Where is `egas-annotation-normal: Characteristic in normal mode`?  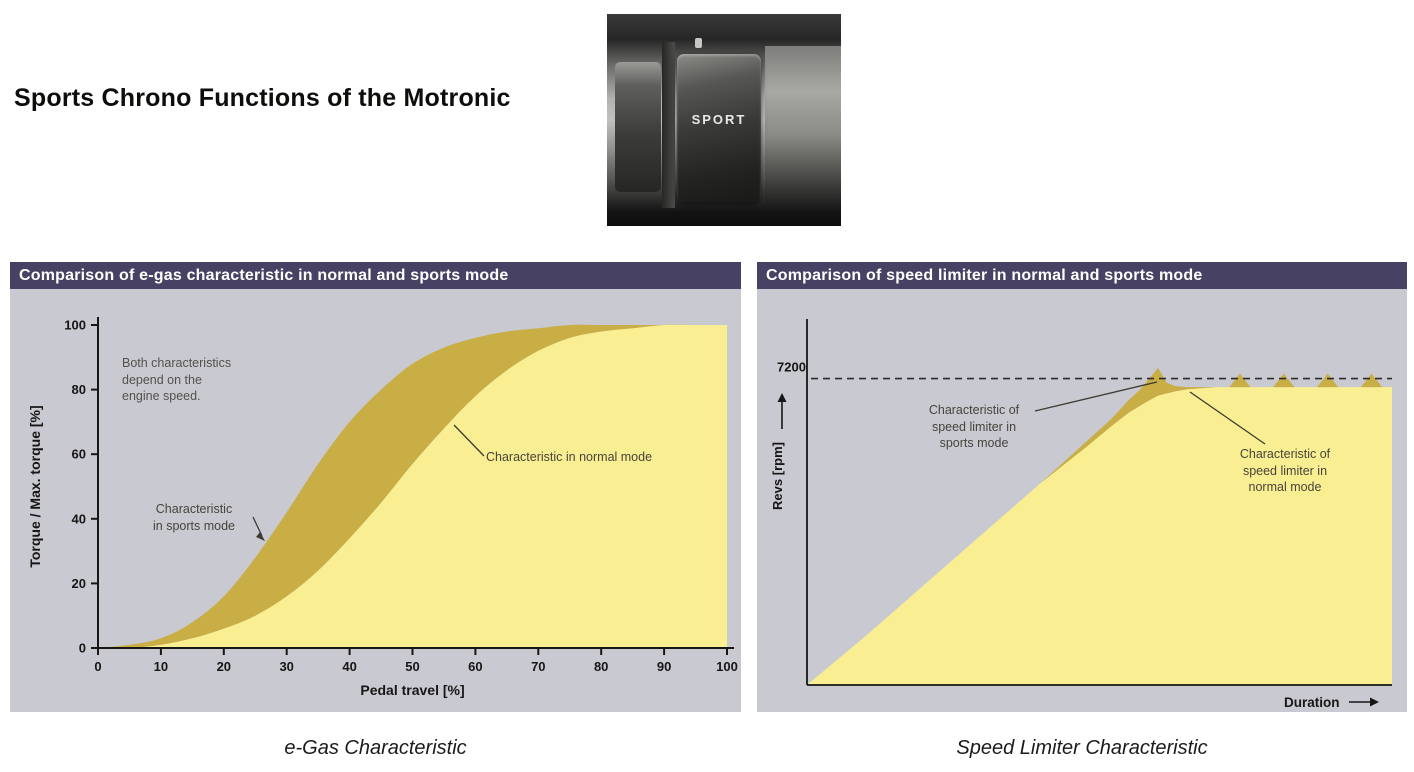 egas-annotation-normal: Characteristic in normal mode is located at coordinates (569, 457).